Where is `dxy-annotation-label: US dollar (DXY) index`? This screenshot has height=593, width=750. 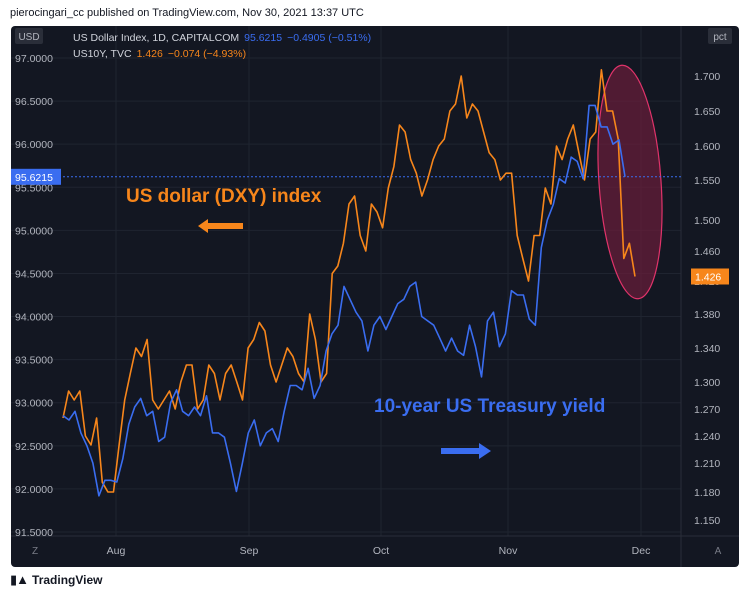
dxy-annotation-label: US dollar (DXY) index is located at coordinates (224, 196).